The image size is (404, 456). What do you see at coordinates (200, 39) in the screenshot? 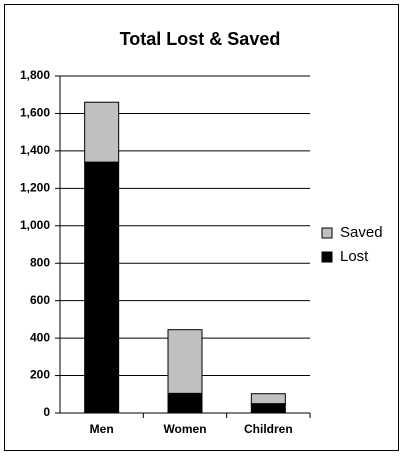
I see `chart-title: Total Lost & Saved` at bounding box center [200, 39].